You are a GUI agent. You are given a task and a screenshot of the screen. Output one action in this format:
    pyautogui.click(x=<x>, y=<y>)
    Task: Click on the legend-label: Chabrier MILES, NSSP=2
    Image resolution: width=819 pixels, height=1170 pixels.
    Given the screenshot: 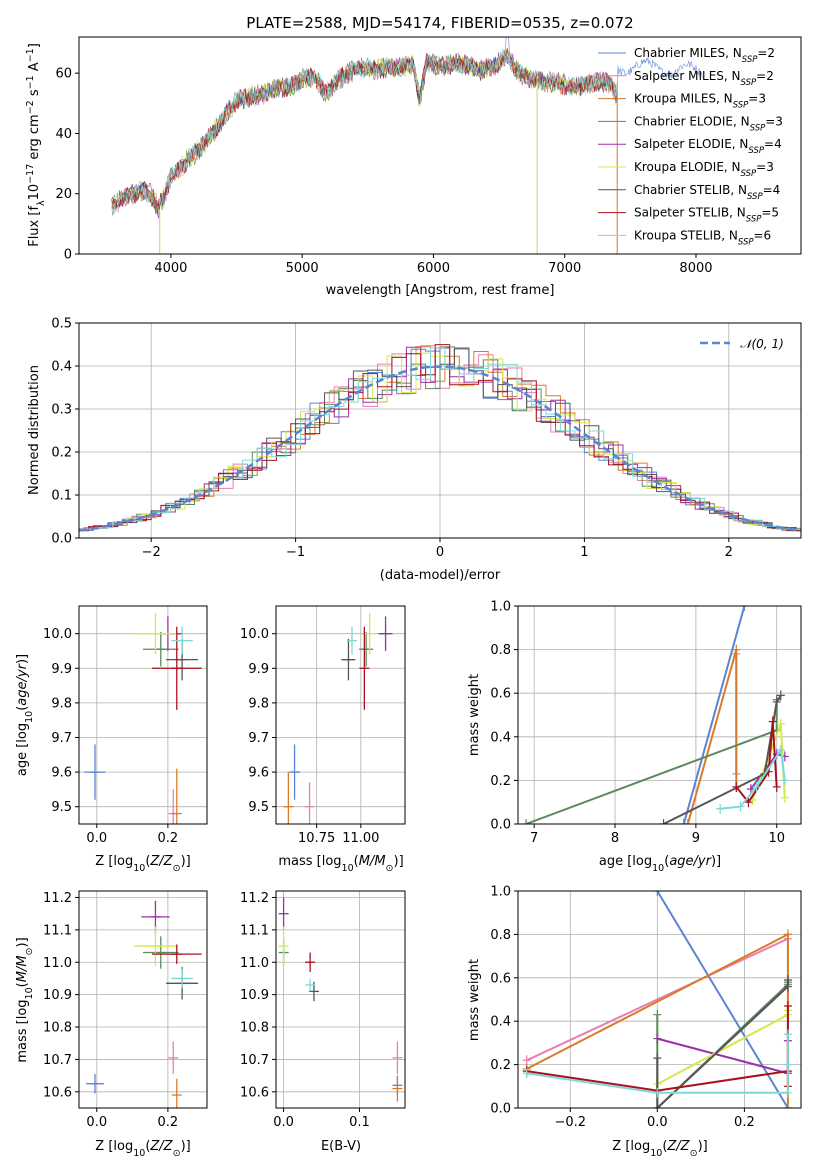 What is the action you would take?
    pyautogui.click(x=704, y=55)
    